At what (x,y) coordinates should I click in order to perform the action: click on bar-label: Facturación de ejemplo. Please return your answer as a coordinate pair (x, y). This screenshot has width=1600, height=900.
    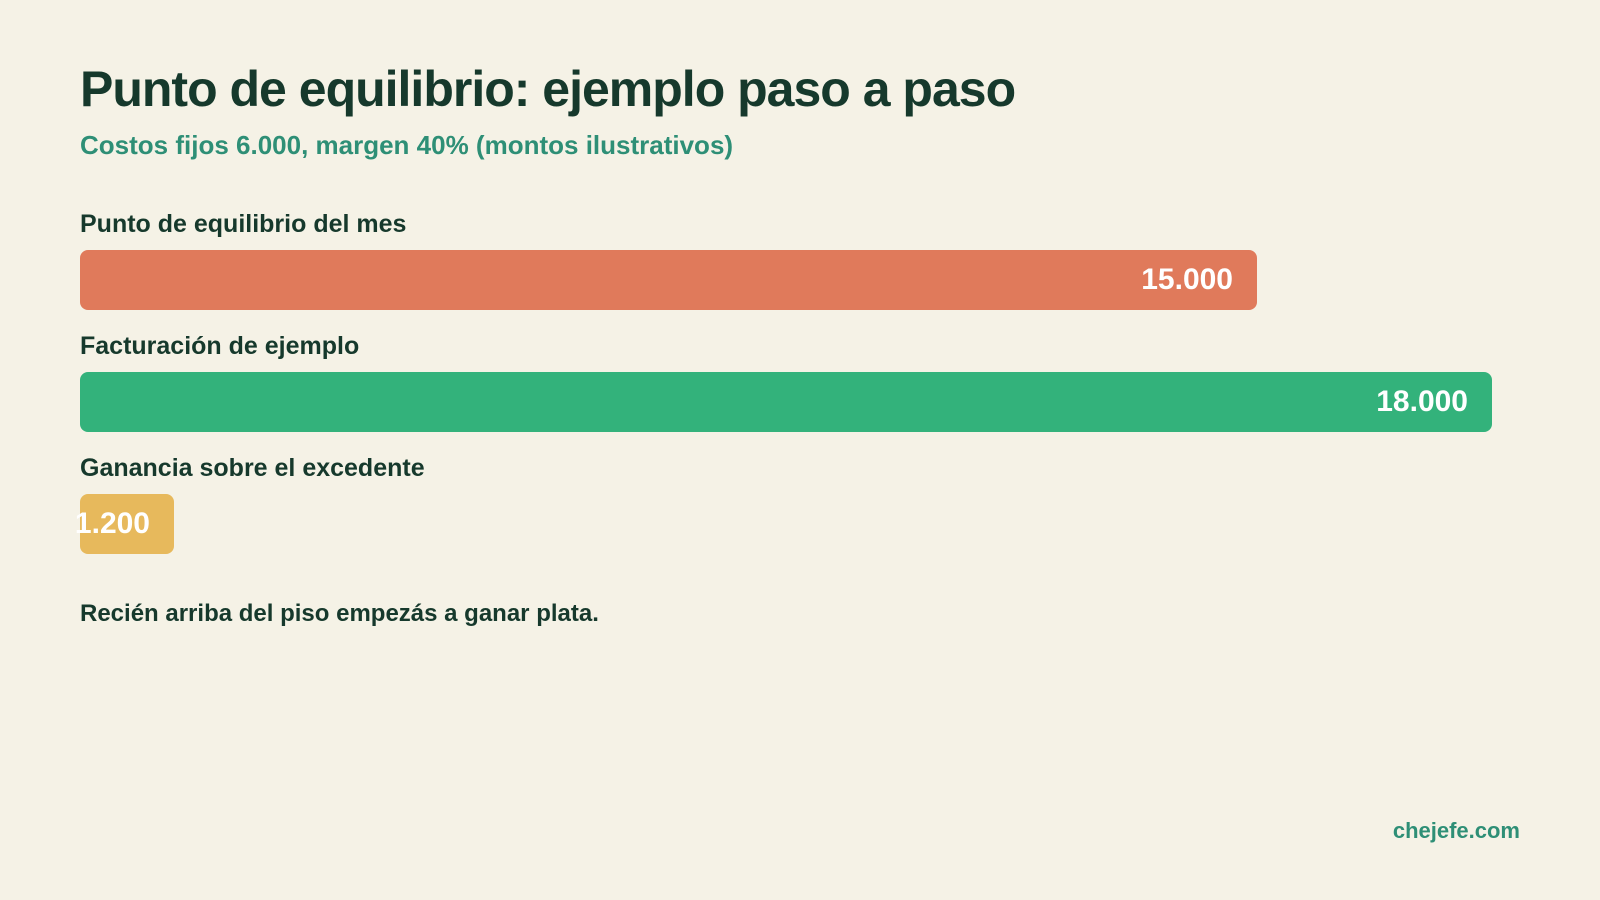
    Looking at the image, I should click on (220, 346).